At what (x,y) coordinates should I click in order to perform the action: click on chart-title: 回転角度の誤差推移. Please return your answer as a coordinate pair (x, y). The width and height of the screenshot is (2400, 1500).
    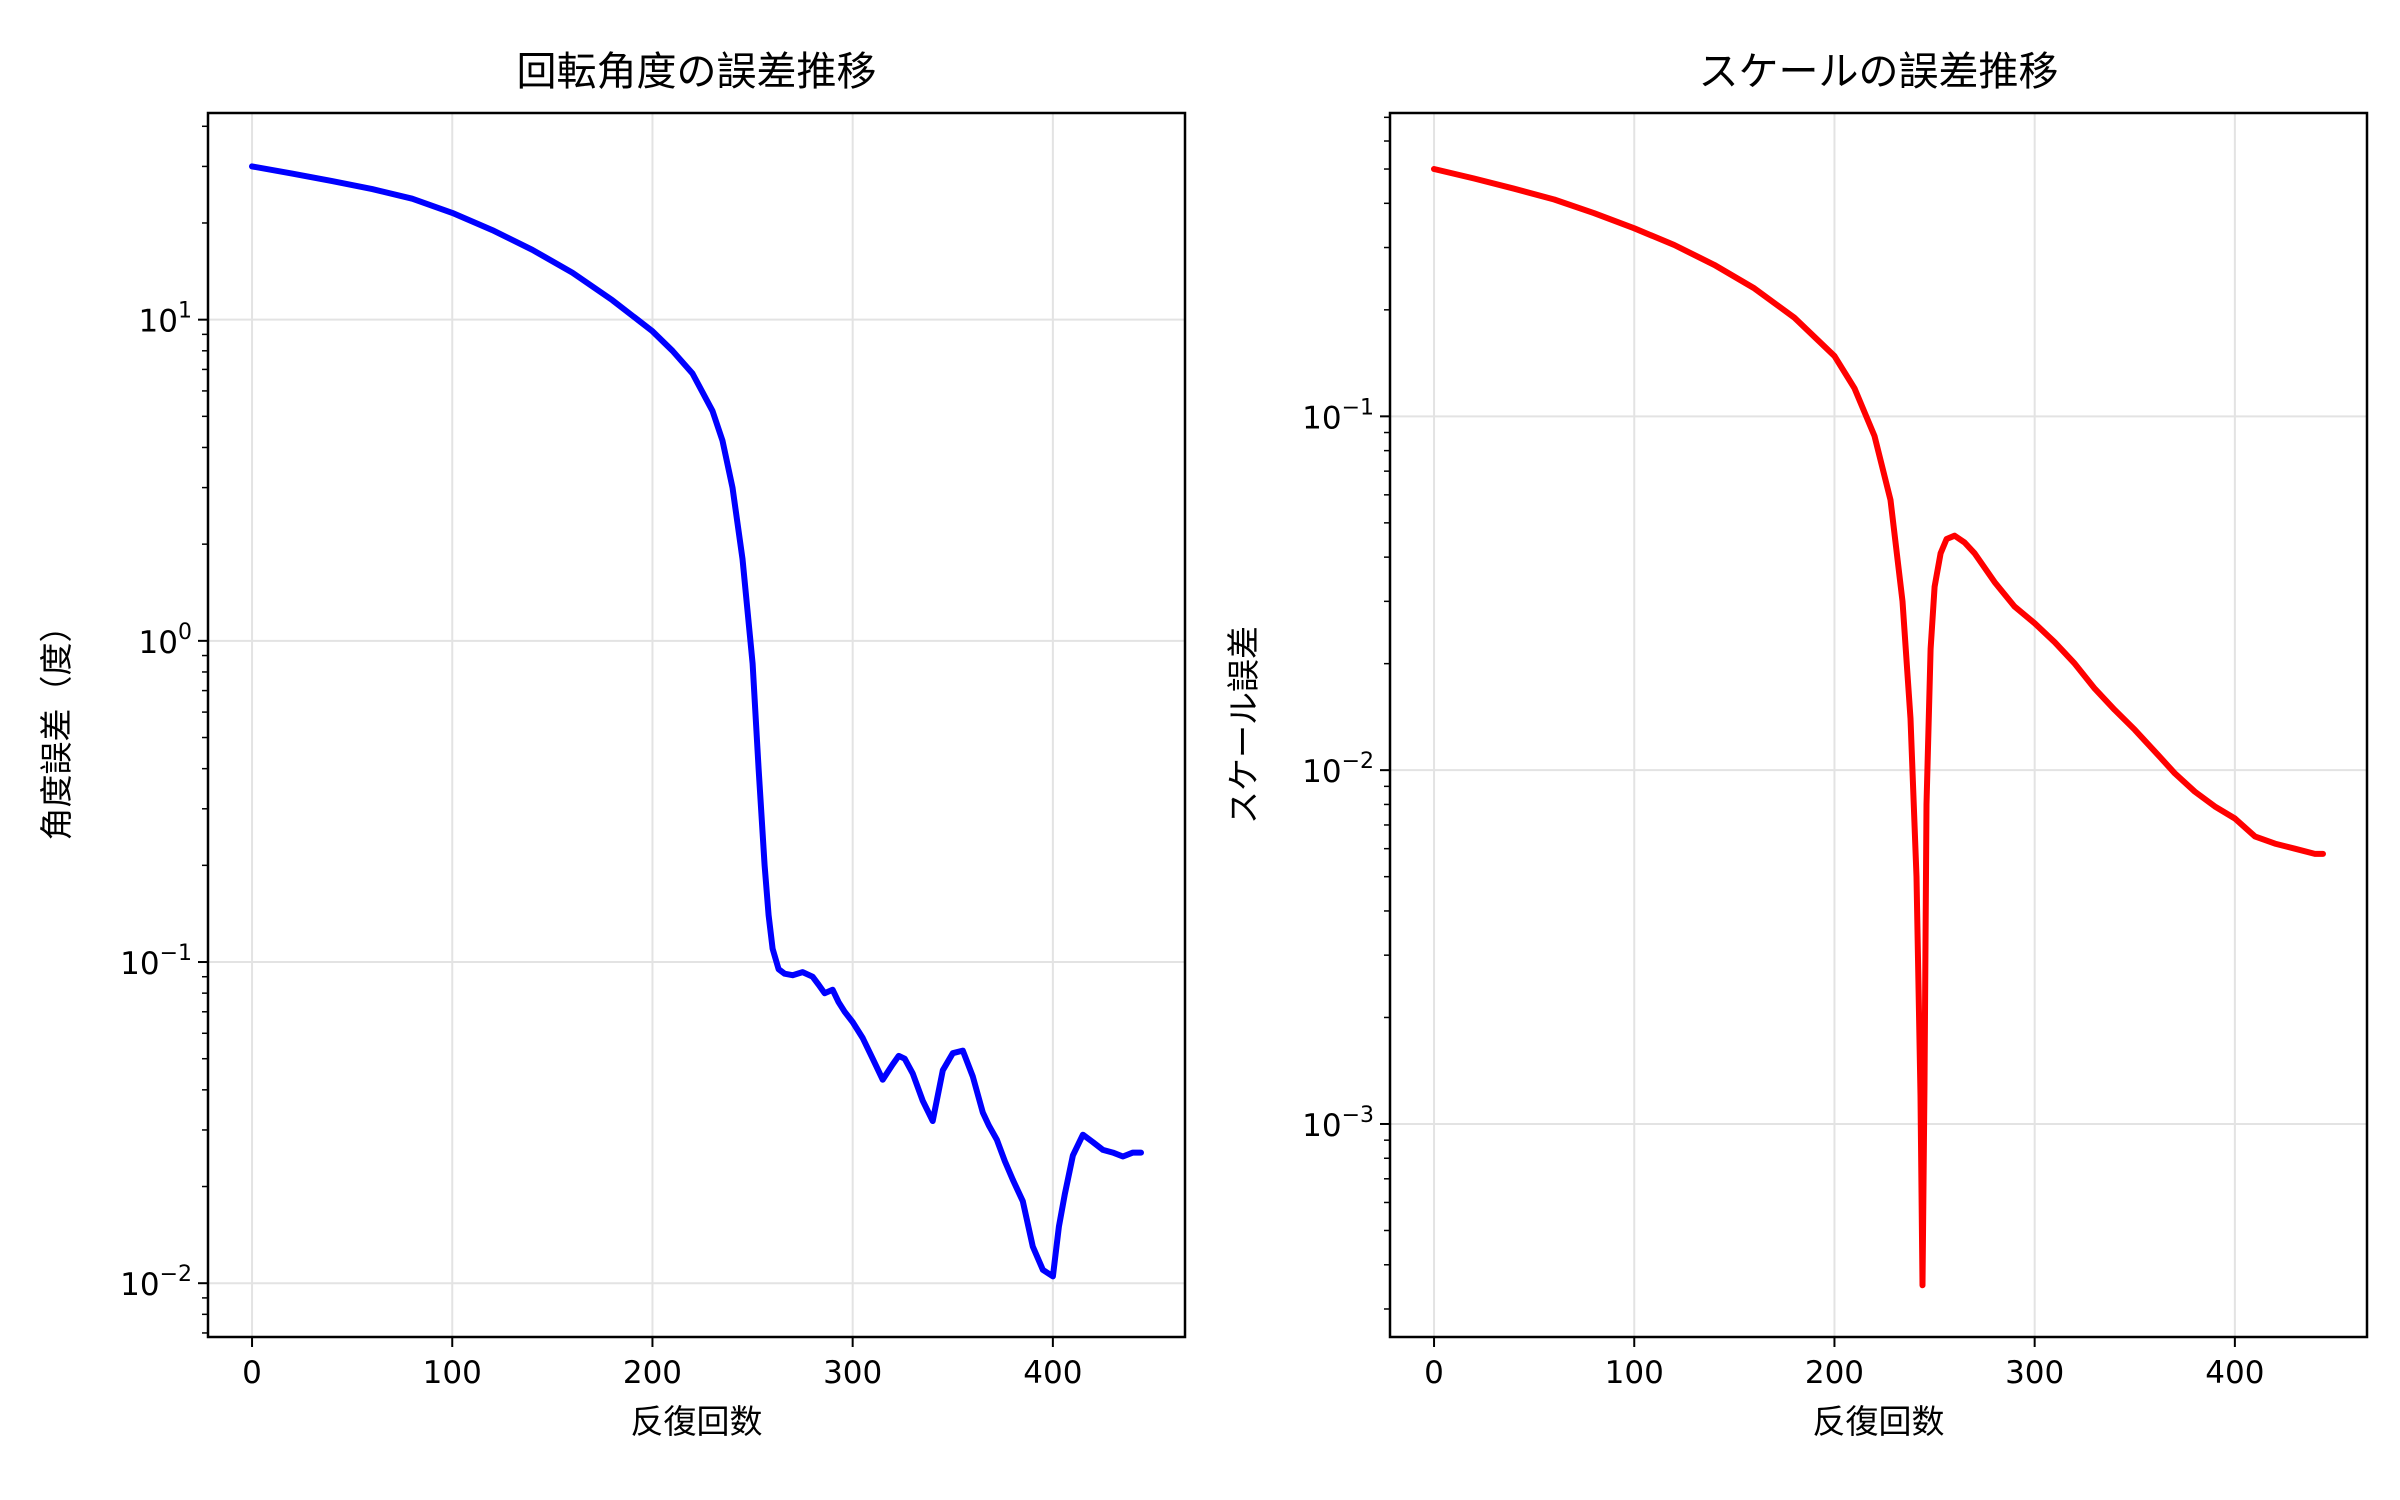
    Looking at the image, I should click on (697, 72).